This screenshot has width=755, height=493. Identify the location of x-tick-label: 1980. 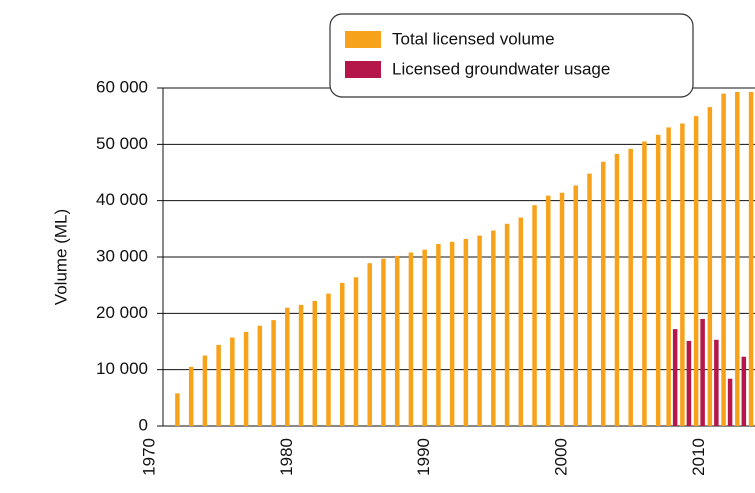
(286, 457).